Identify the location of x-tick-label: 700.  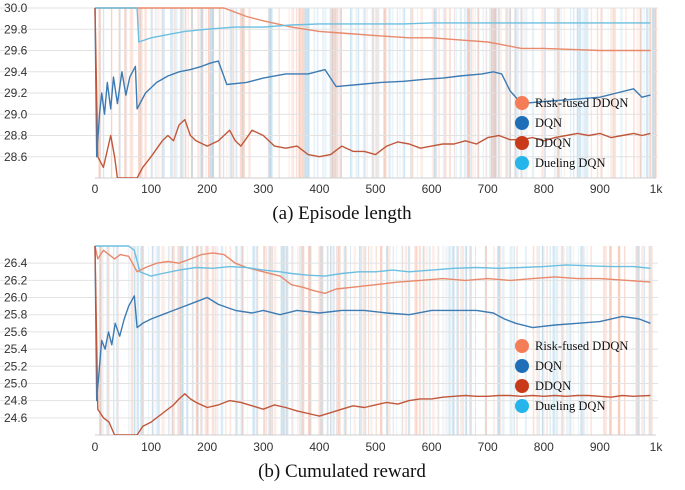
(488, 447).